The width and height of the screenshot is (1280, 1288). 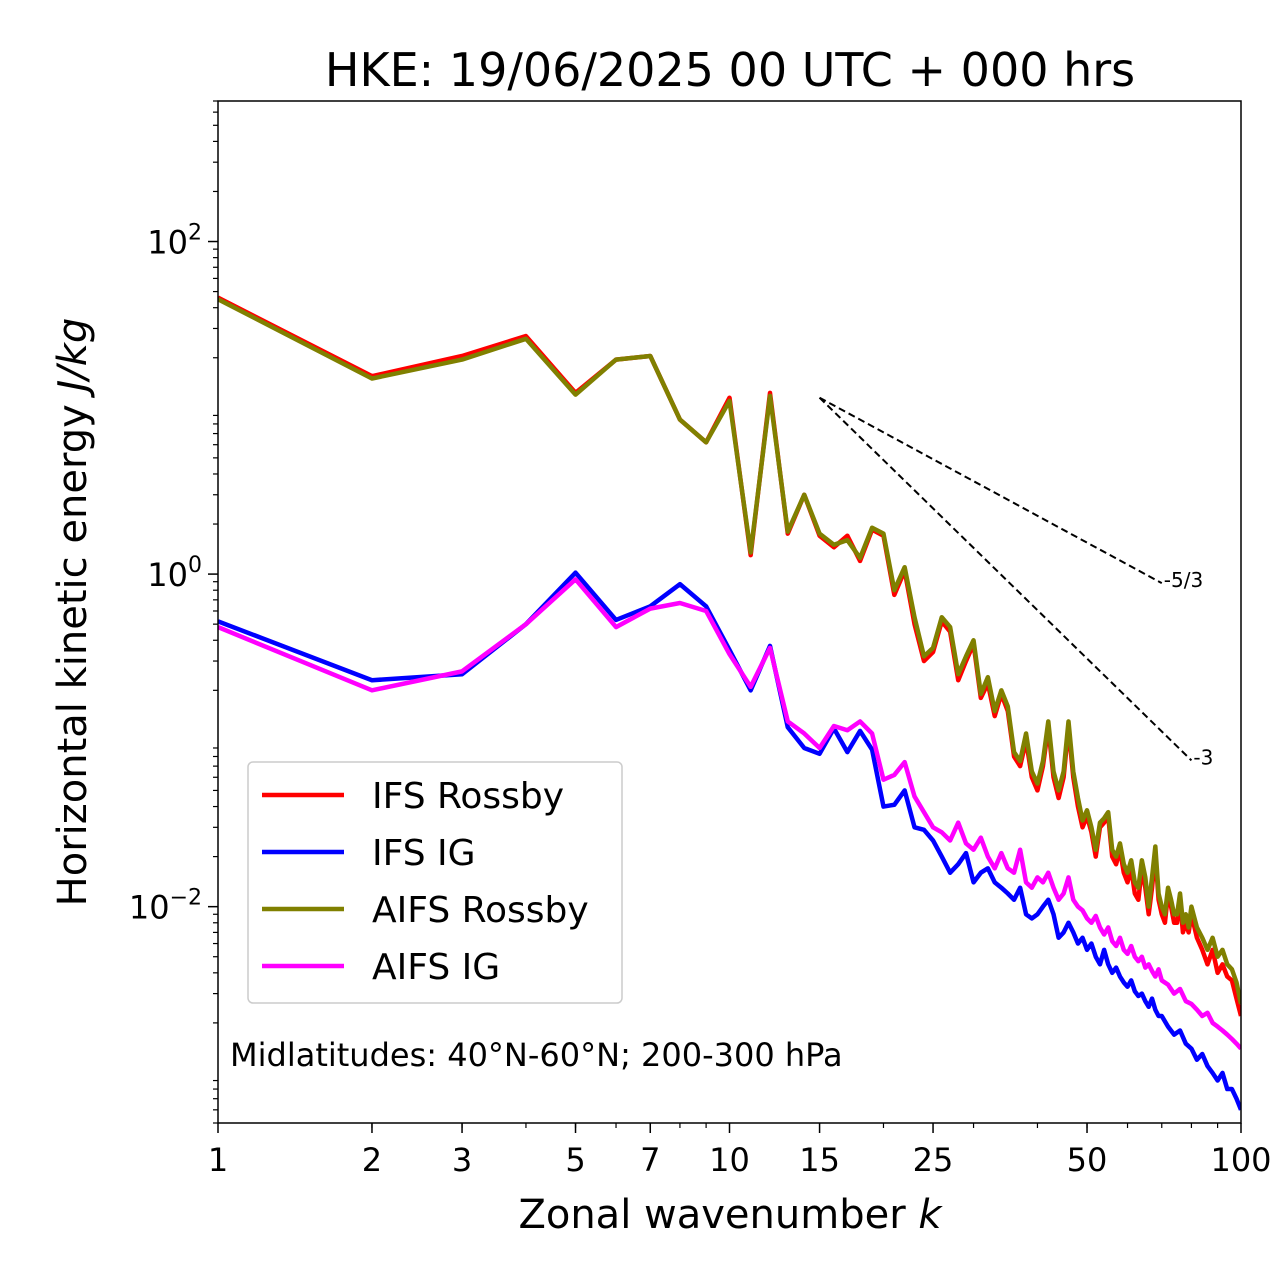 What do you see at coordinates (425, 882) in the screenshot?
I see `legend-items: IFS Rossby IFS IG AIFS Rossby AIFS IG` at bounding box center [425, 882].